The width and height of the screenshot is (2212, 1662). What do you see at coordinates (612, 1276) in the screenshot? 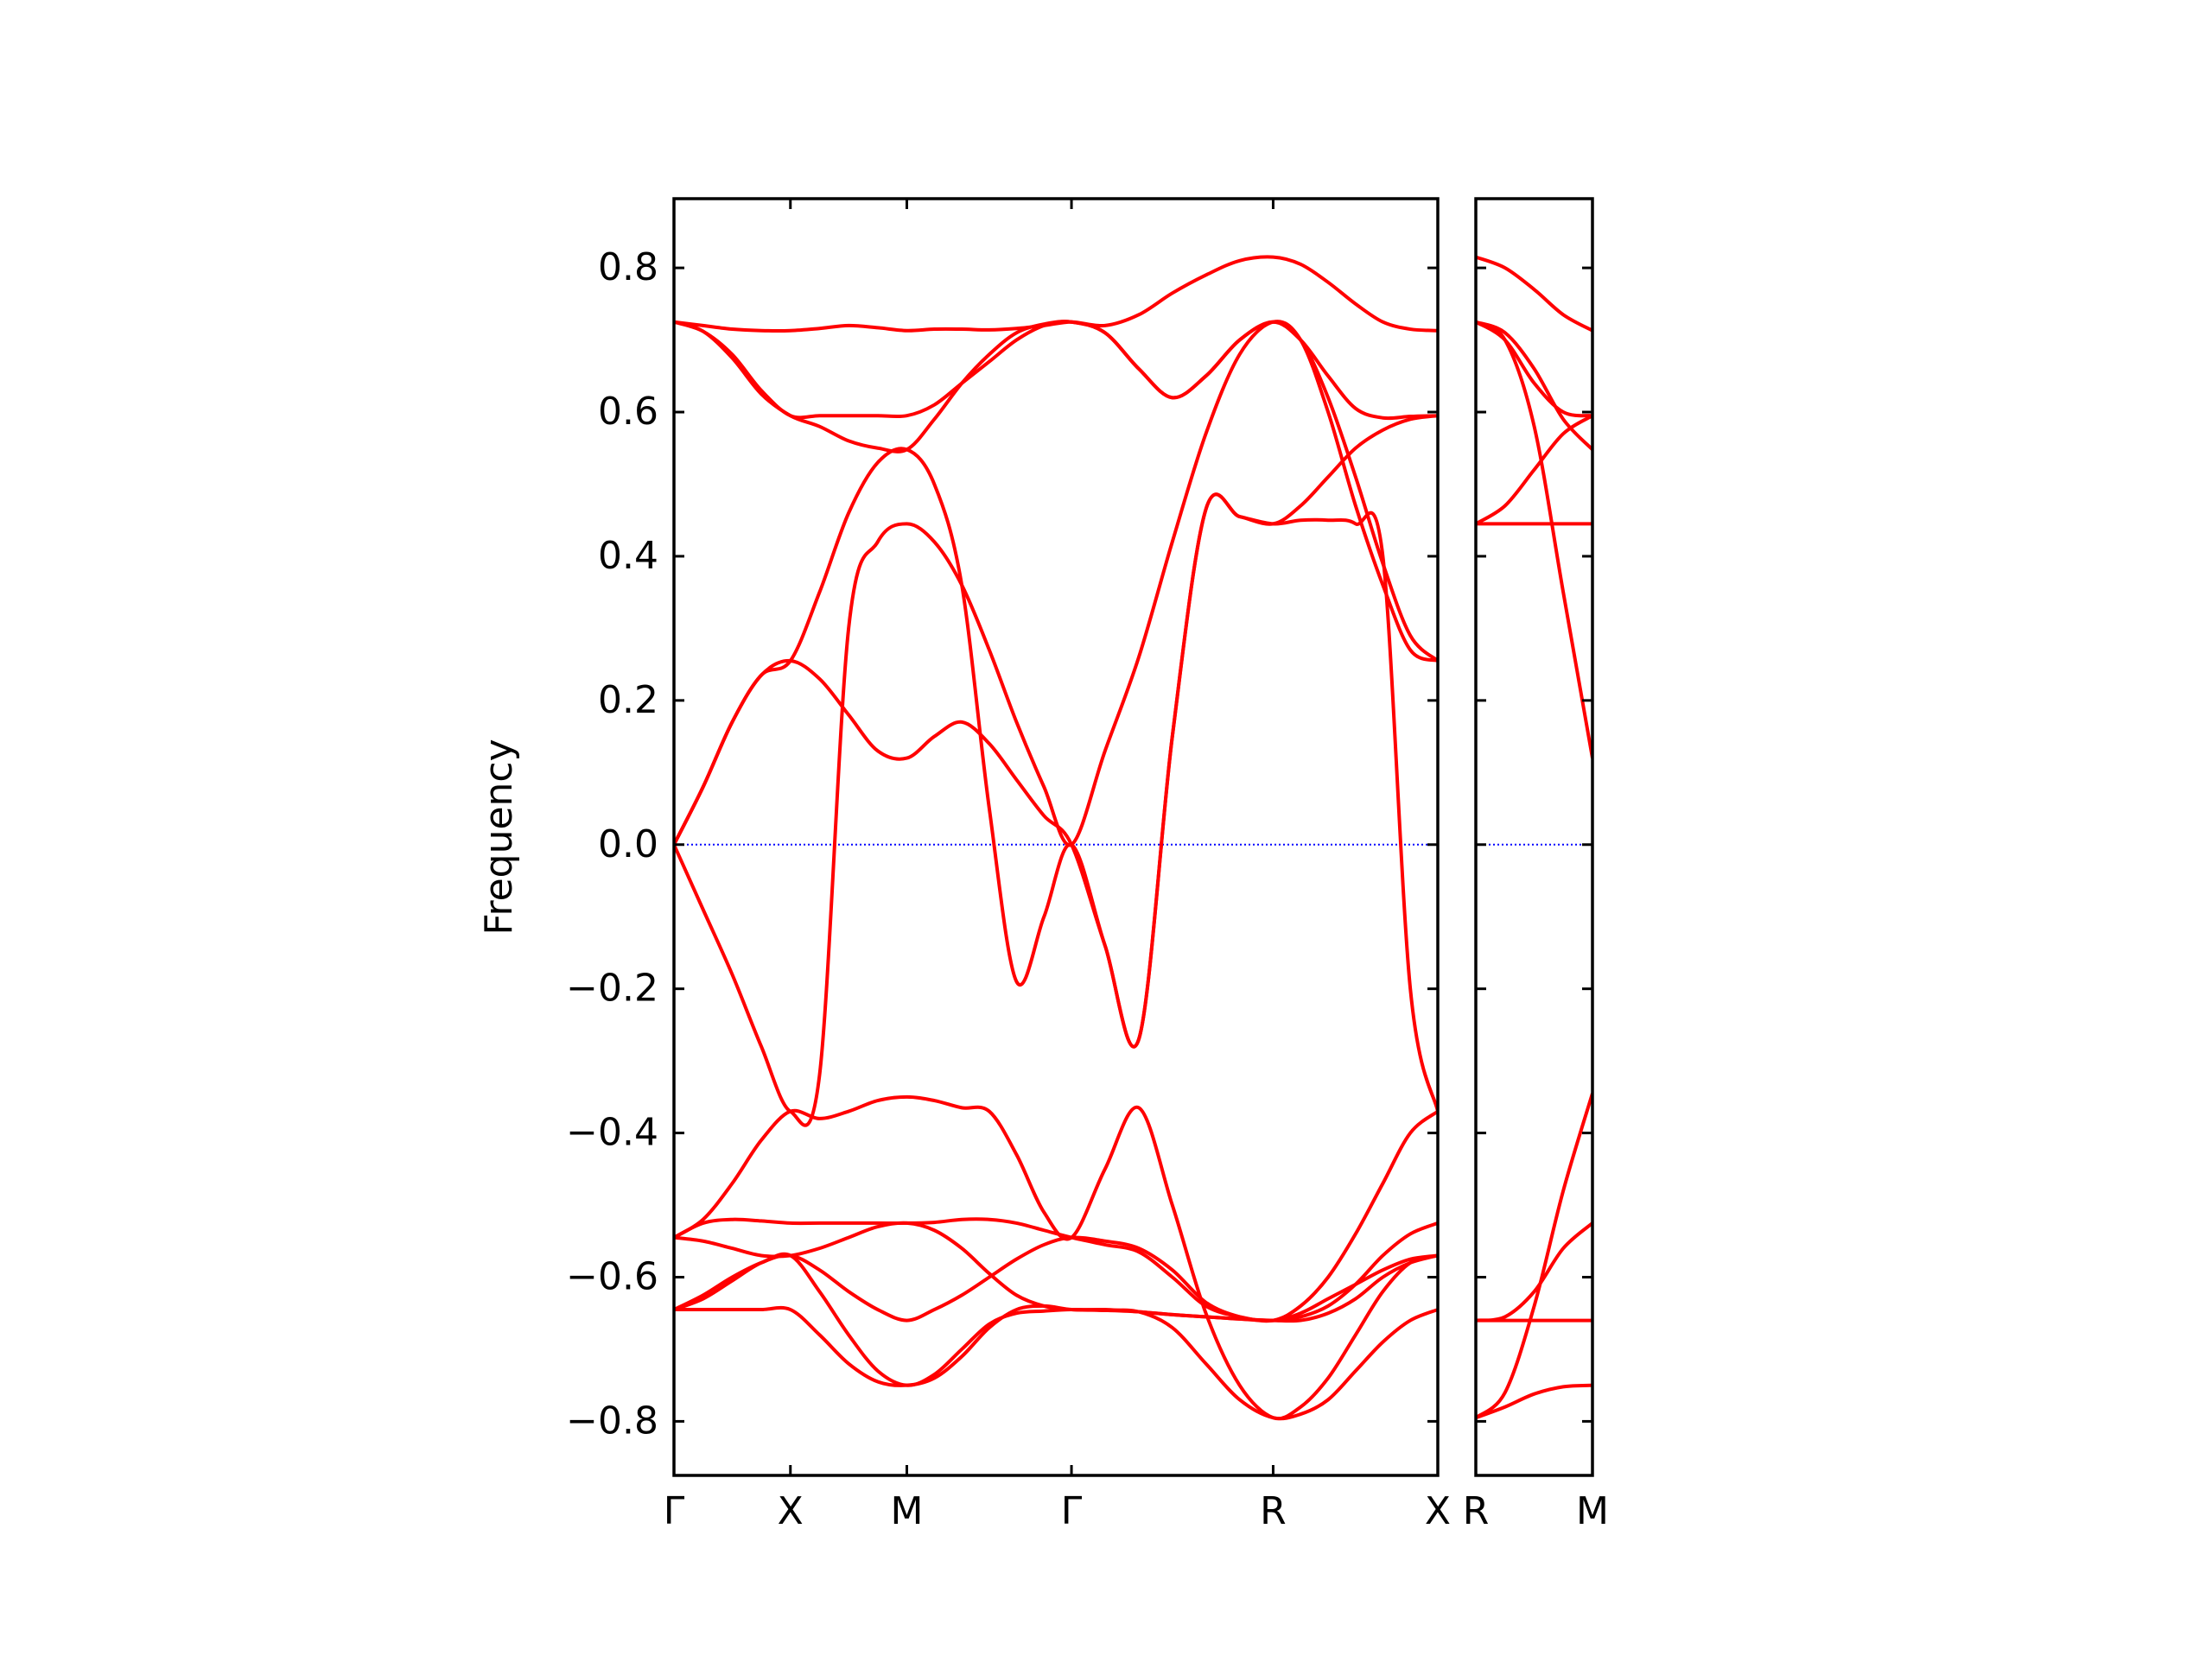
I see `y-tick-label: −0.6` at bounding box center [612, 1276].